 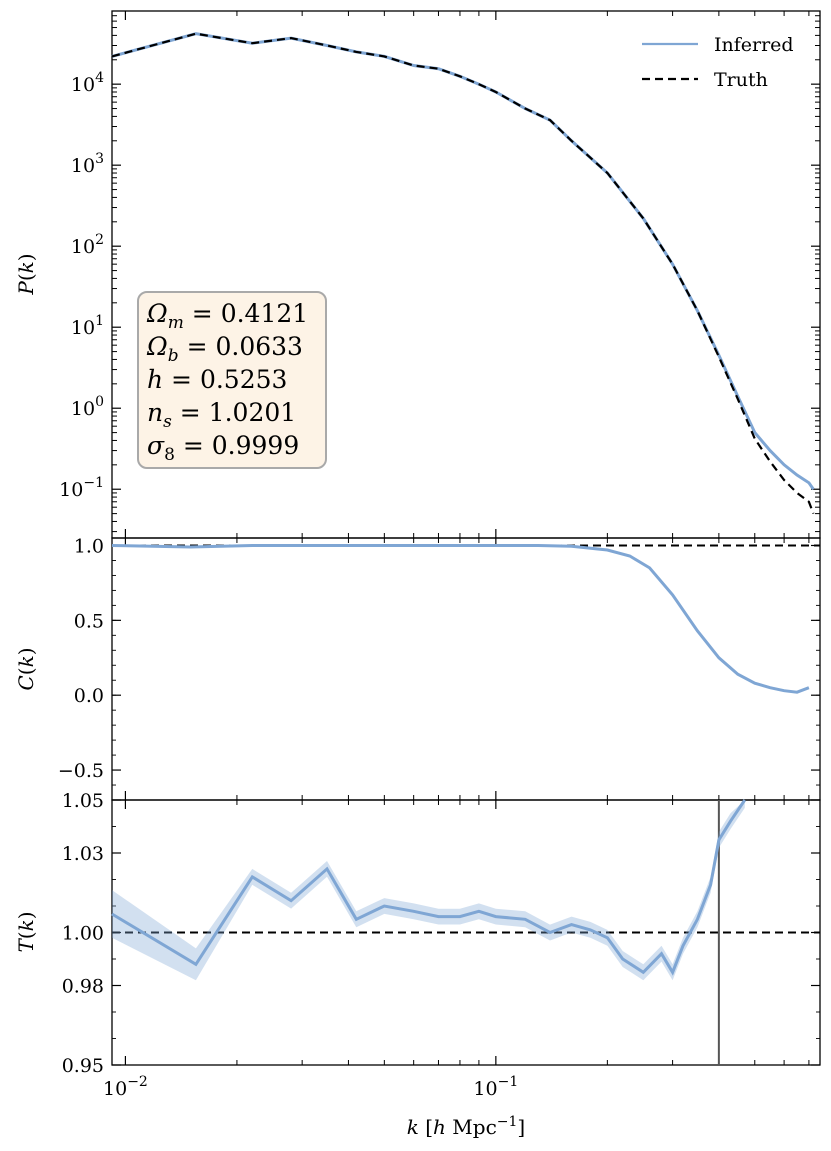 I want to click on legend-inferred-label: Inferred, so click(x=754, y=45).